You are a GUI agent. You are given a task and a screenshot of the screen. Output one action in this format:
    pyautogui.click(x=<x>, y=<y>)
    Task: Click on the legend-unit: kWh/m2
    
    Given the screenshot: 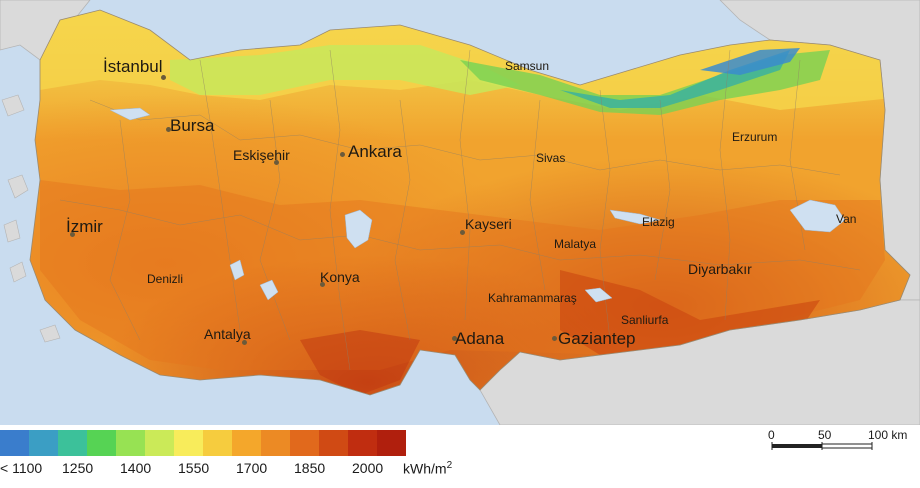 What is the action you would take?
    pyautogui.click(x=427, y=468)
    